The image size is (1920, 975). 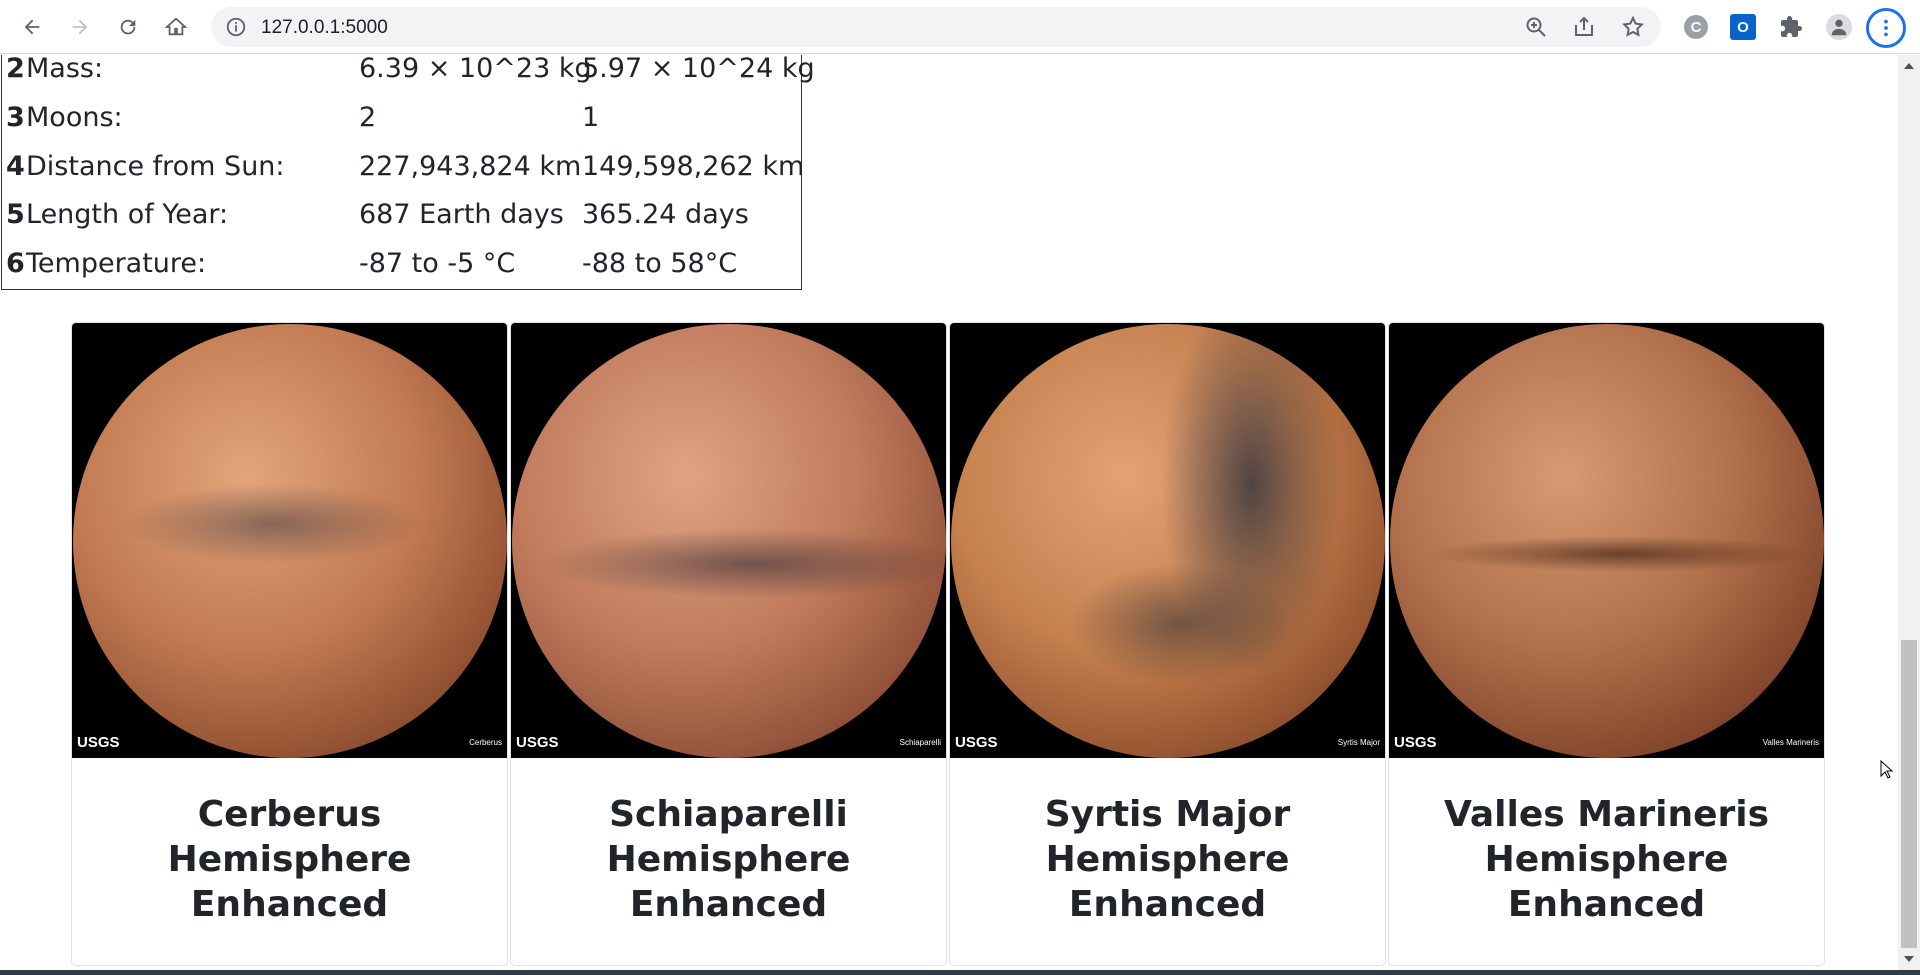 What do you see at coordinates (15, 263) in the screenshot?
I see `row-index: 6` at bounding box center [15, 263].